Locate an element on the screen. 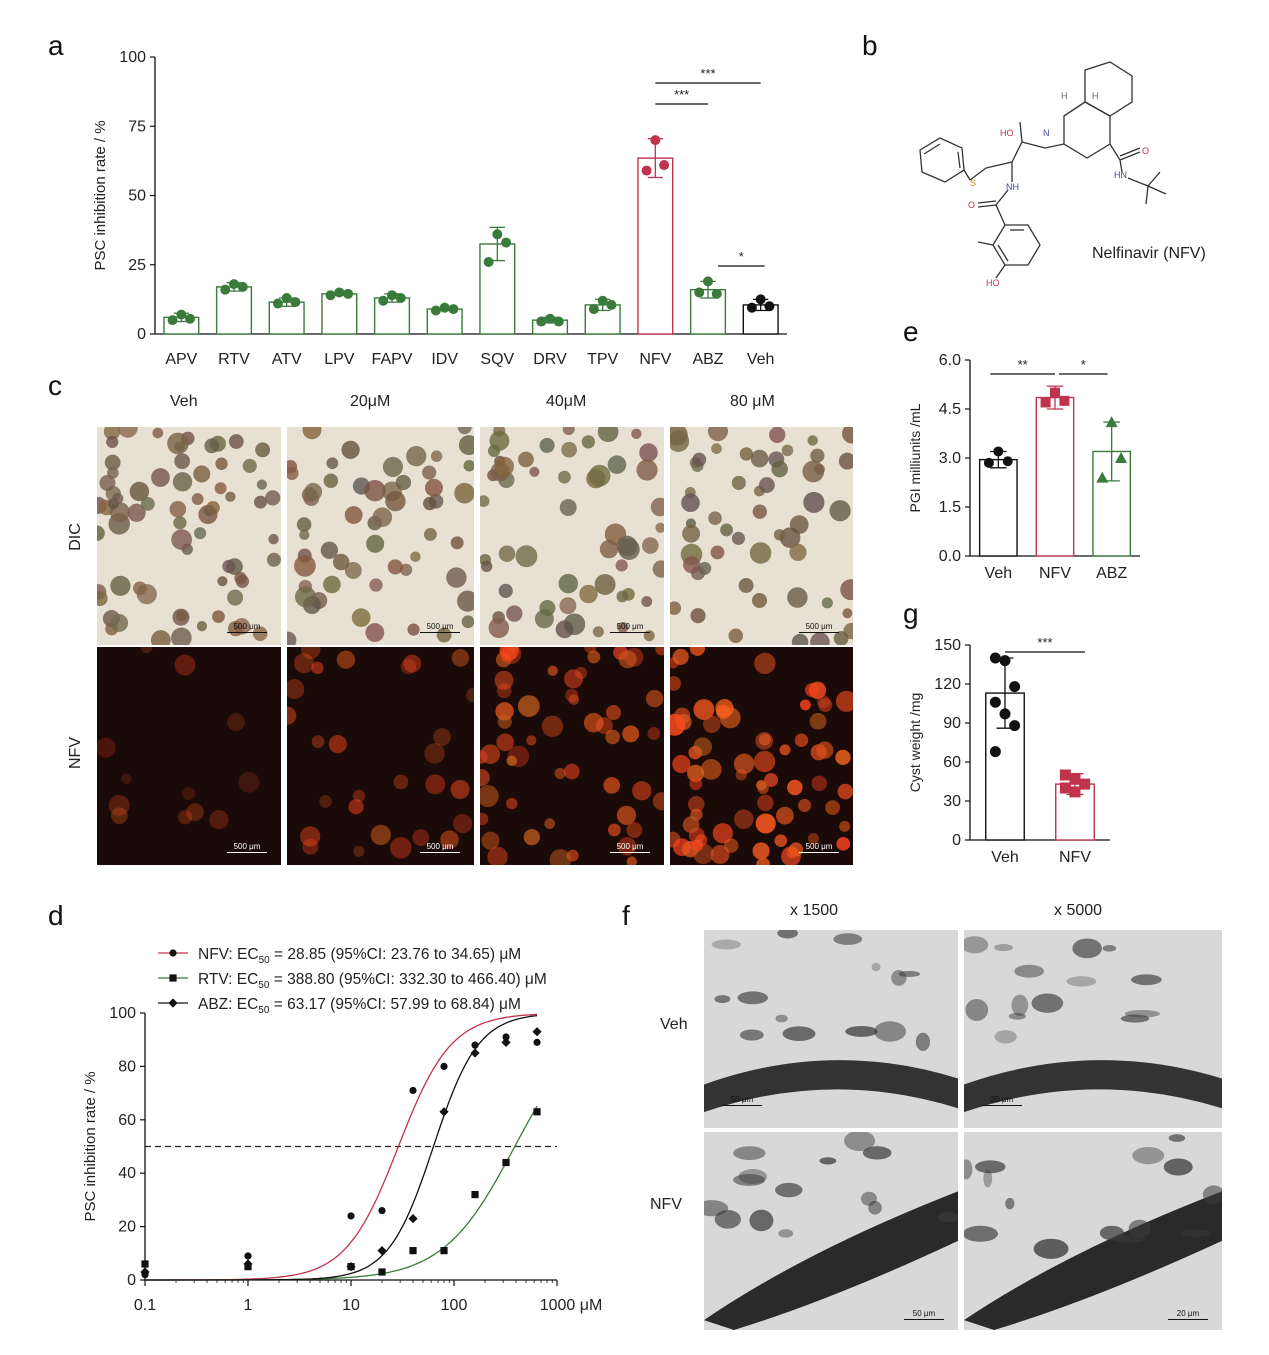 The height and width of the screenshot is (1355, 1269). panel-letter-g: g is located at coordinates (911, 613).